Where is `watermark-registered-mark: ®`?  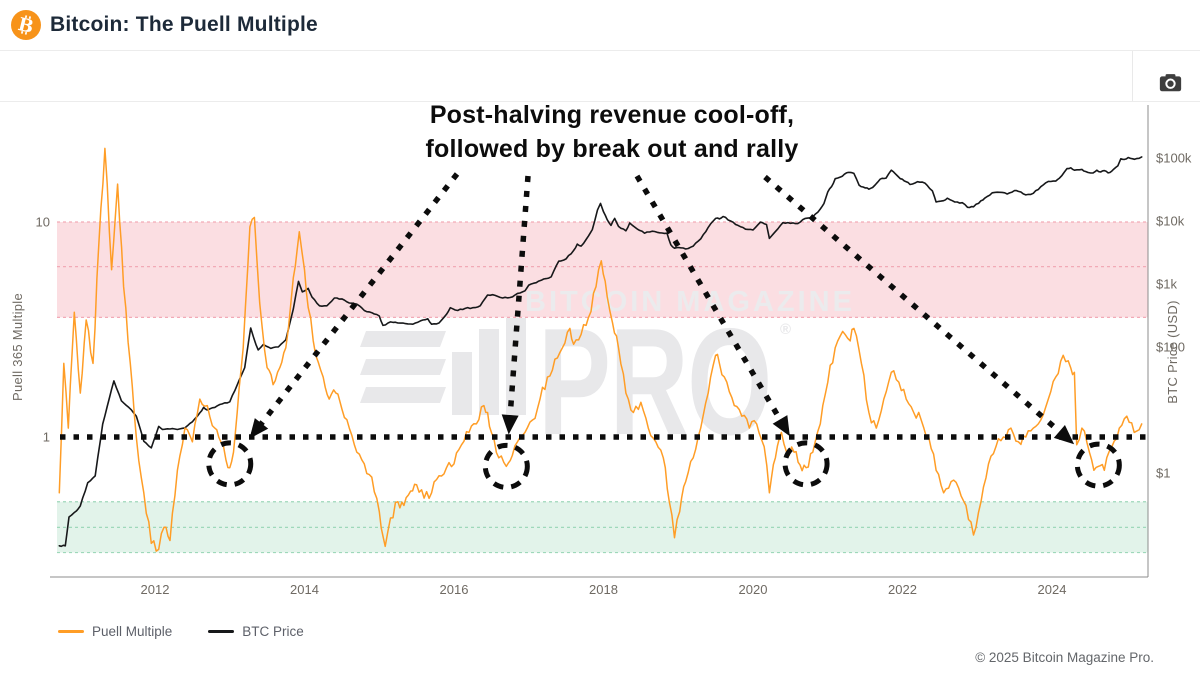 watermark-registered-mark: ® is located at coordinates (785, 329).